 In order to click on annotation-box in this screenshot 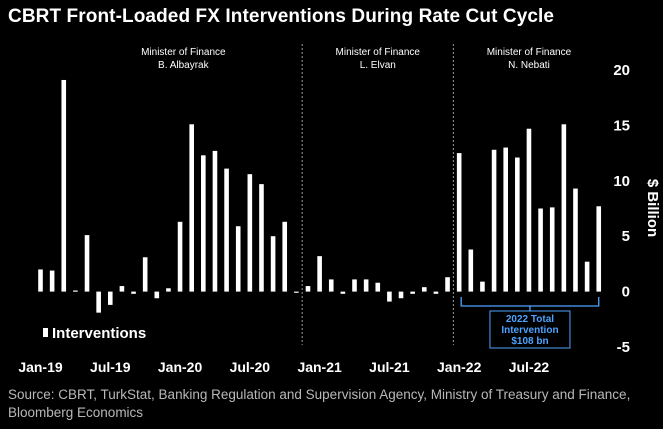, I will do `click(530, 329)`.